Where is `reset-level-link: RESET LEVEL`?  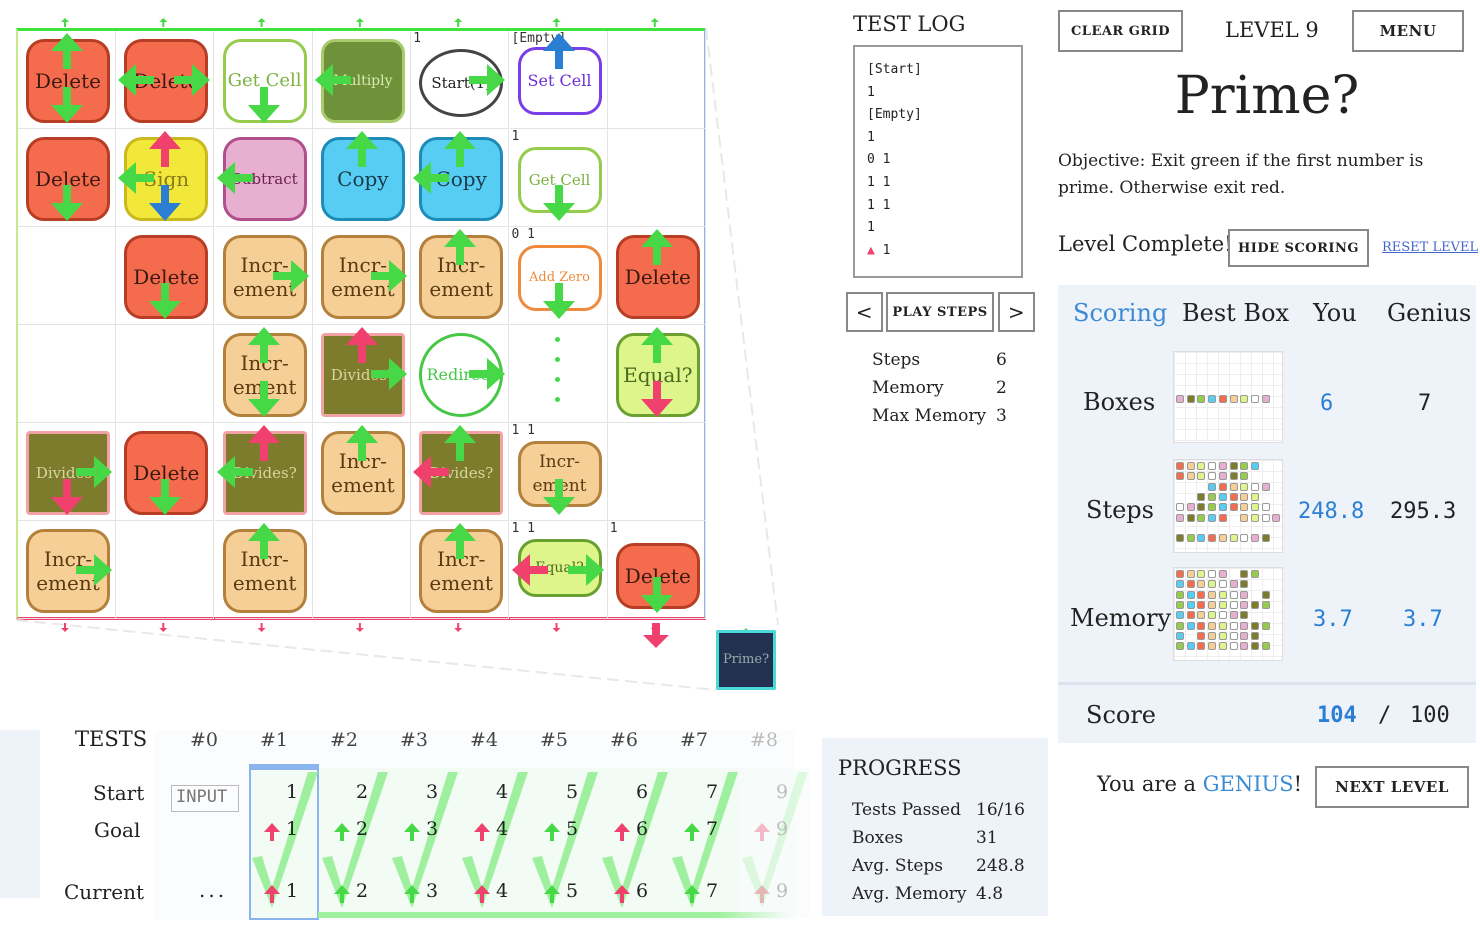 reset-level-link: RESET LEVEL is located at coordinates (1430, 247).